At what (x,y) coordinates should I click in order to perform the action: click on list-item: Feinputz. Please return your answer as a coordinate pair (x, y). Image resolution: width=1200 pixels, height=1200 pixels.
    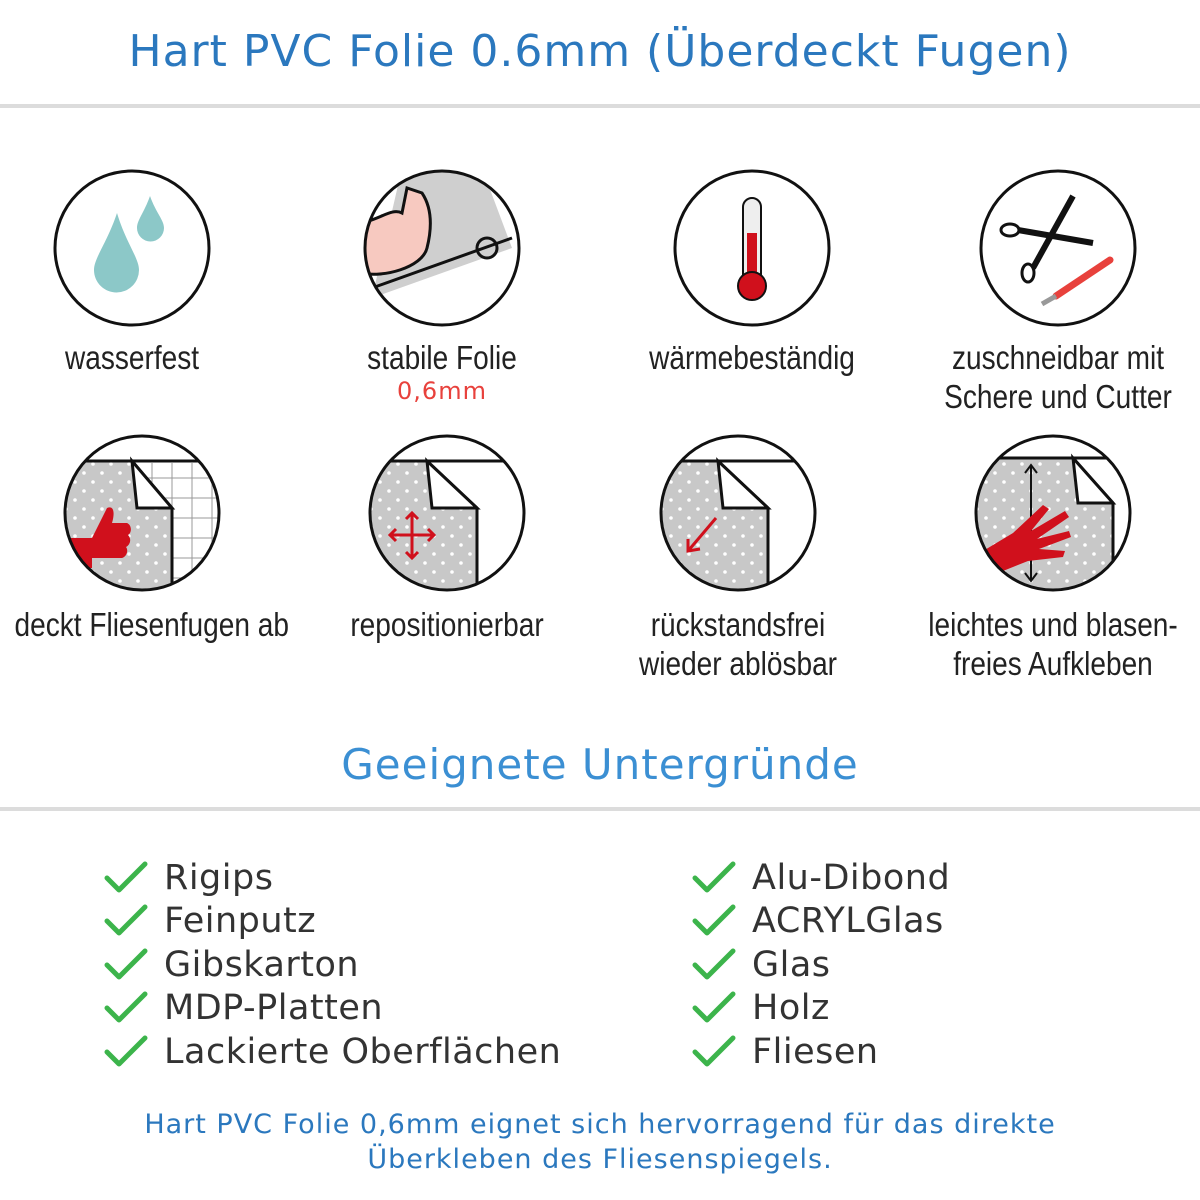
    Looking at the image, I should click on (332, 922).